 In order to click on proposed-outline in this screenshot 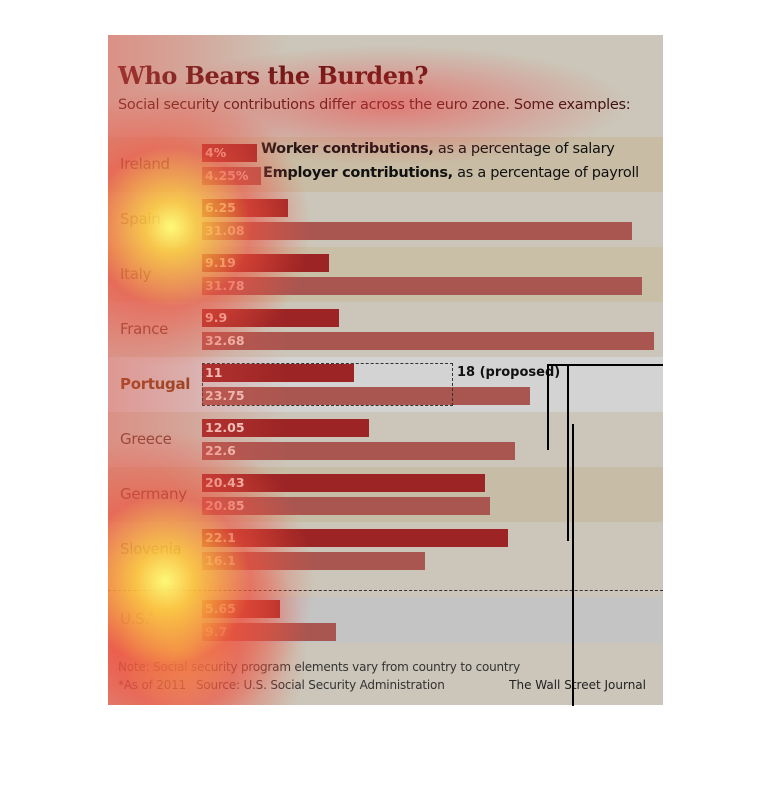, I will do `click(327, 384)`.